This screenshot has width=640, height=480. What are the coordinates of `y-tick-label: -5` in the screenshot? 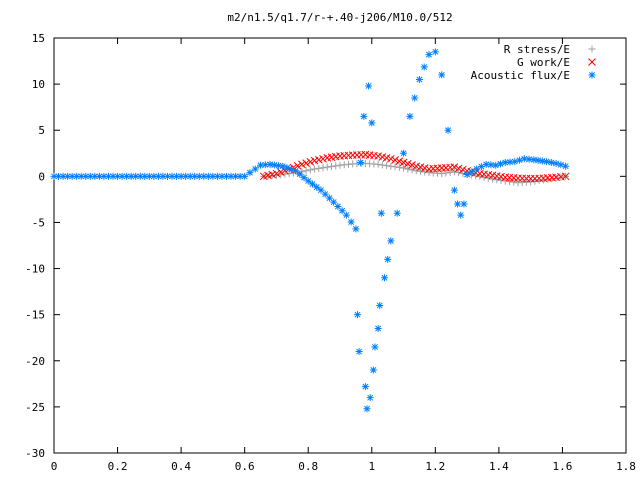 It's located at (38, 222).